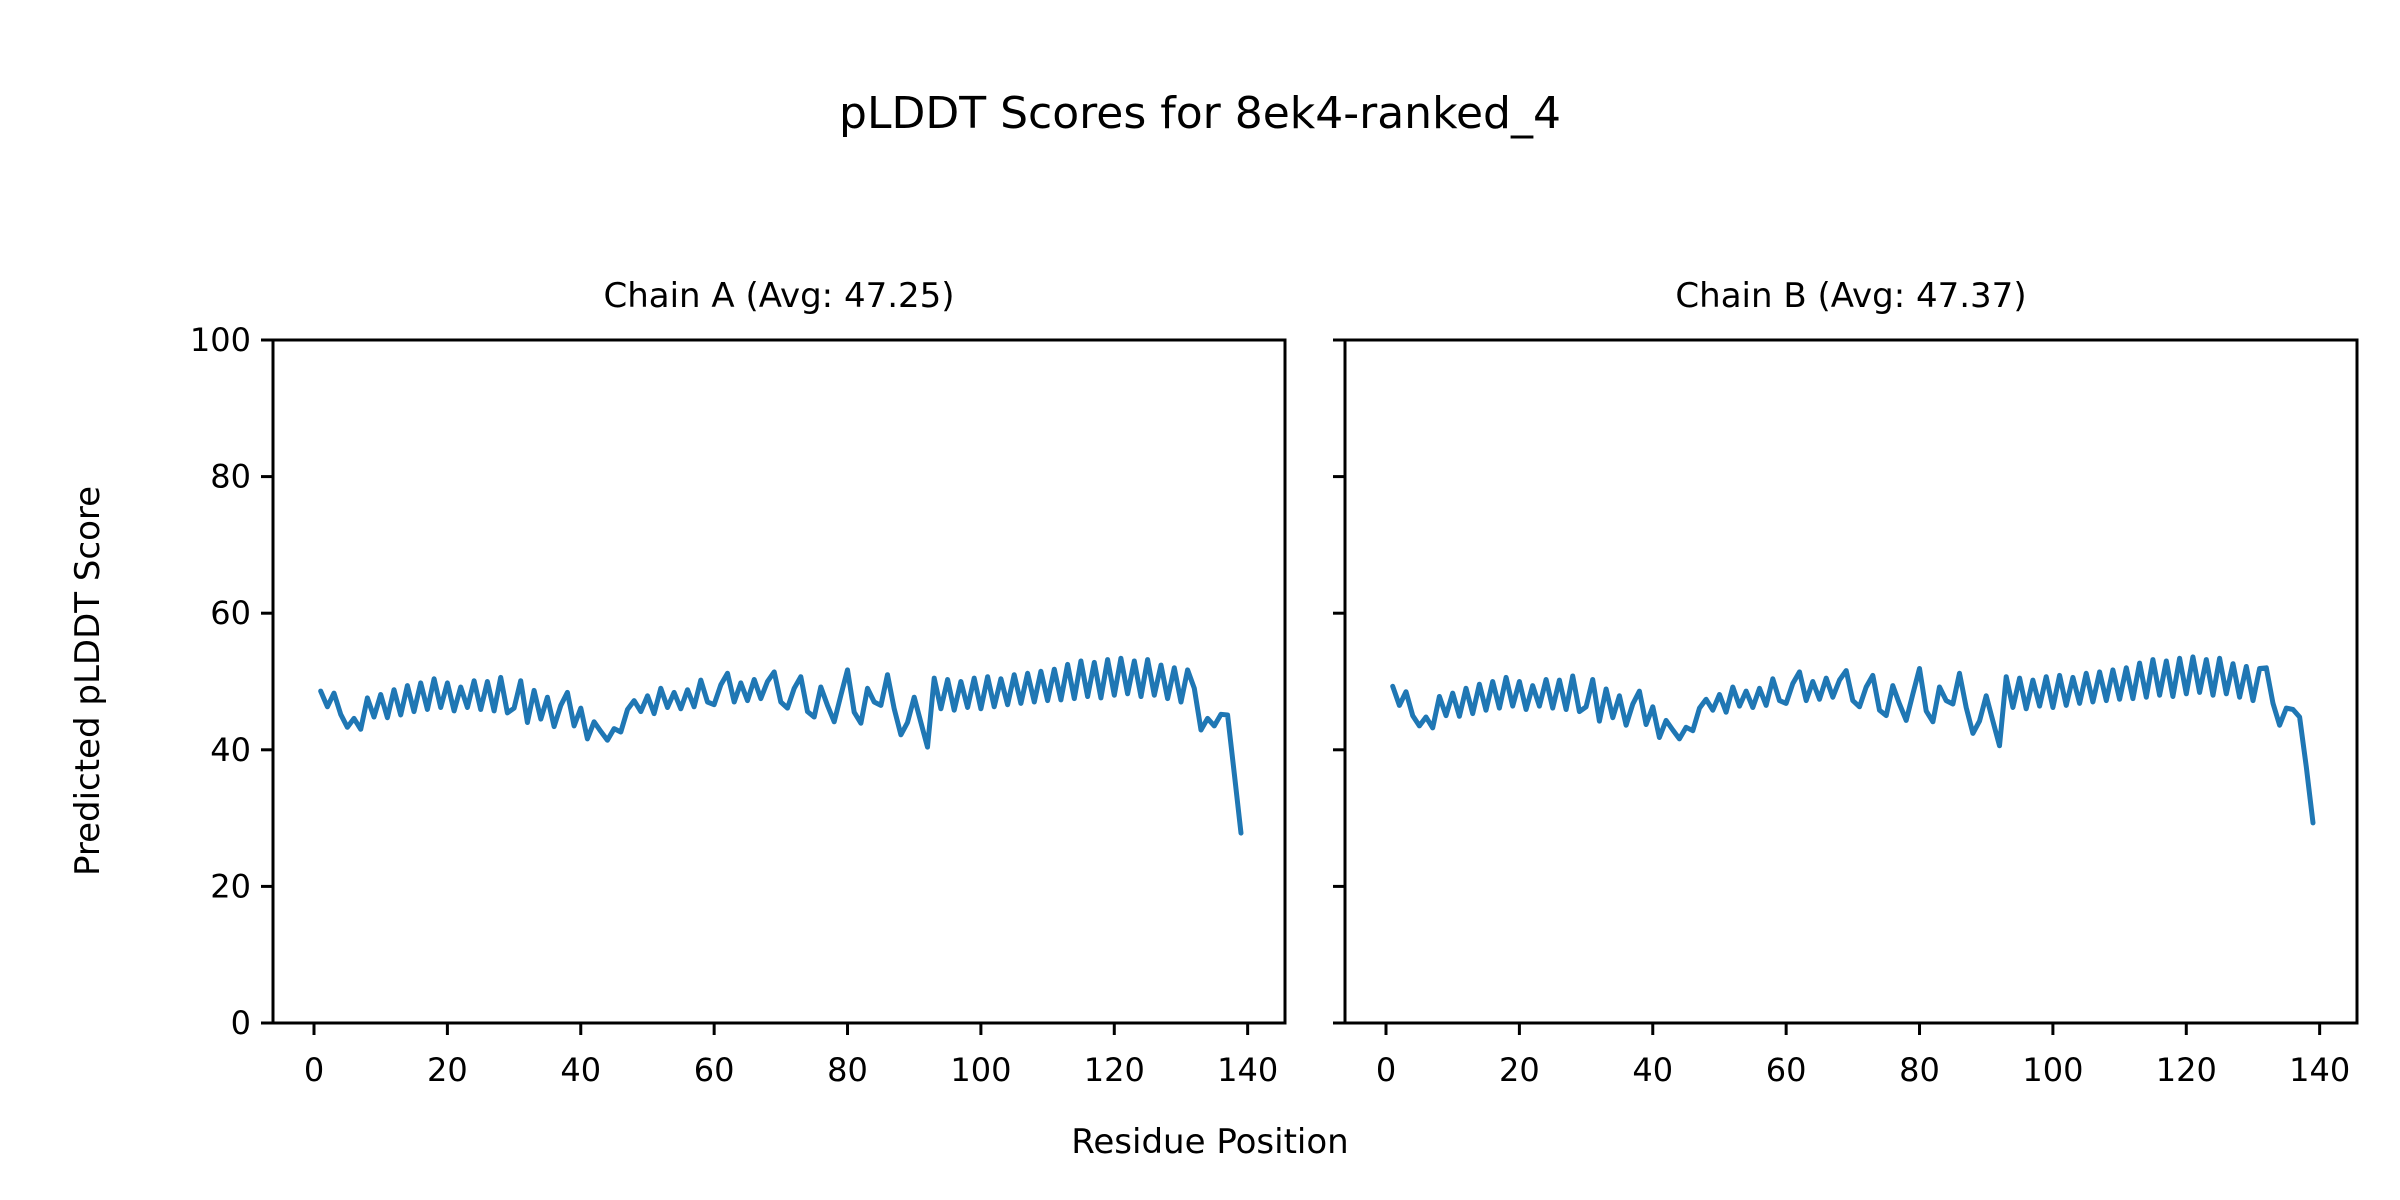 The height and width of the screenshot is (1200, 2400). Describe the element at coordinates (1210, 1142) in the screenshot. I see `x-axis-label: Residue Position` at that location.